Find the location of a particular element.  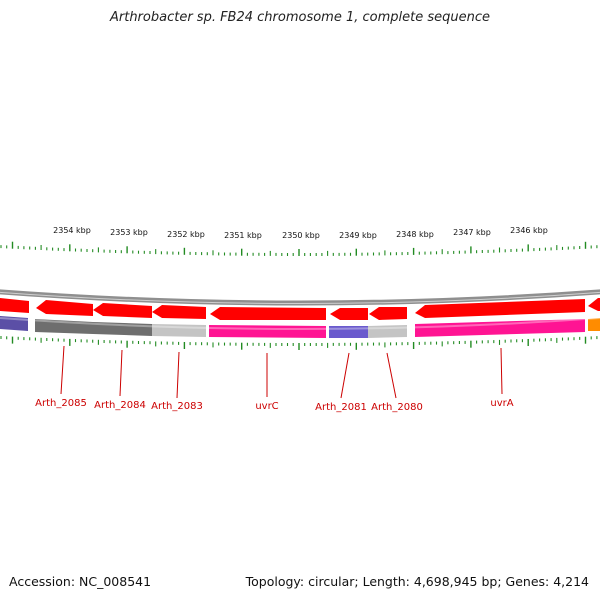

gene-arrow-uvrc is located at coordinates (268, 313).